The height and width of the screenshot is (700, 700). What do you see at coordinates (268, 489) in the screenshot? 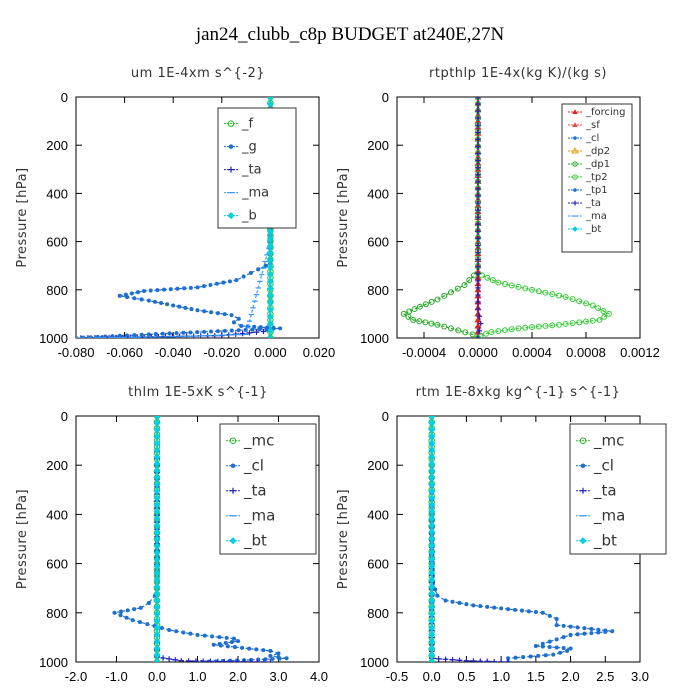
I see `legend: _mc _cl _ta _ma _bt` at bounding box center [268, 489].